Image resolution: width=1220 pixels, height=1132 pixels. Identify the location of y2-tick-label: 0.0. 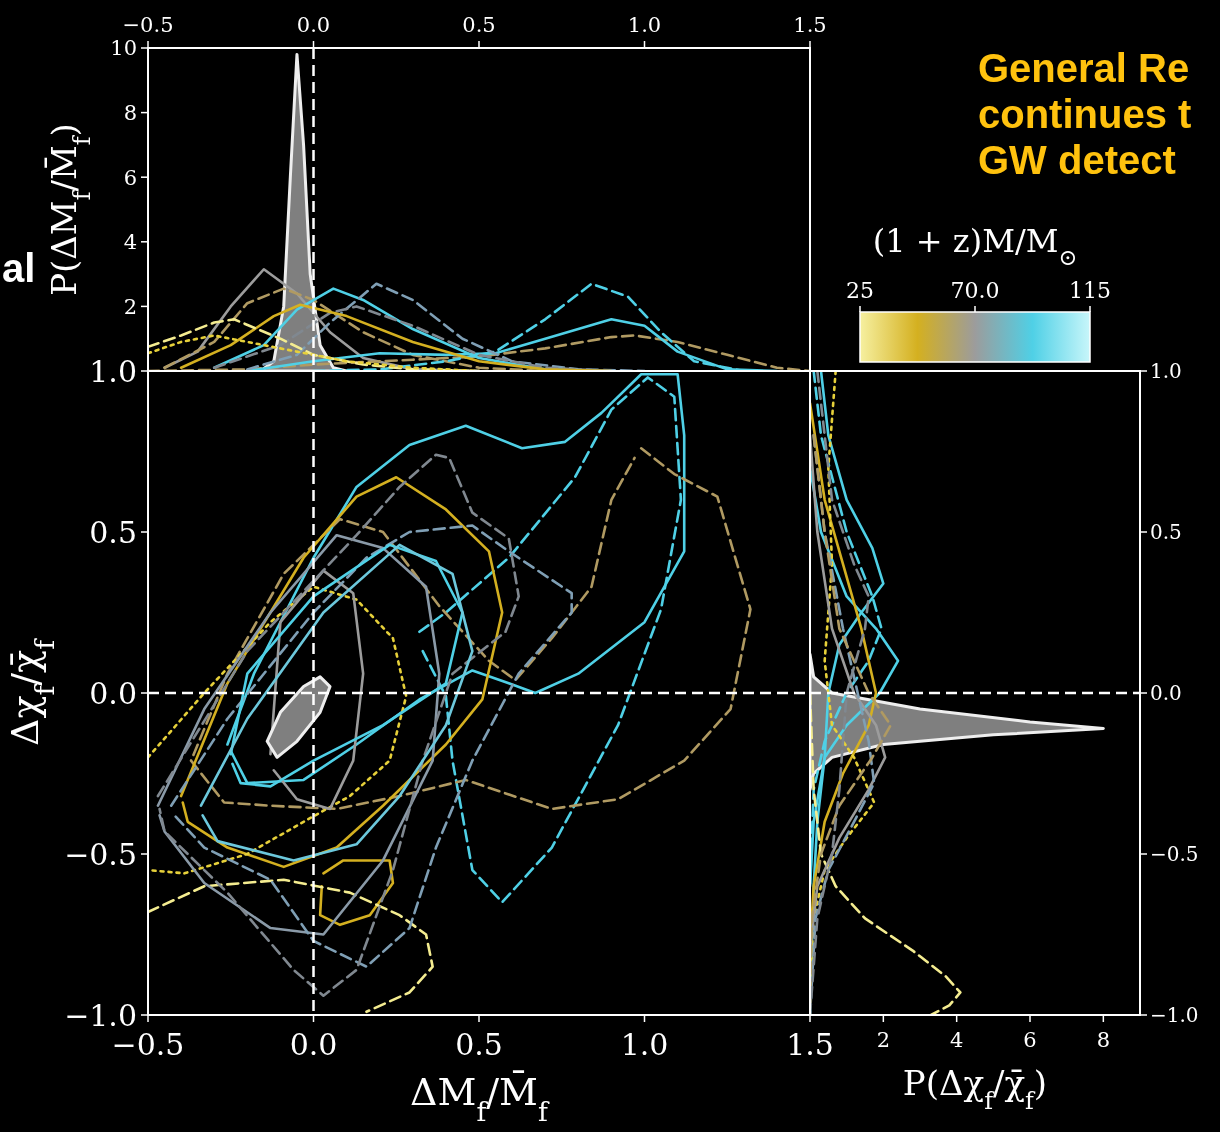
(1166, 693).